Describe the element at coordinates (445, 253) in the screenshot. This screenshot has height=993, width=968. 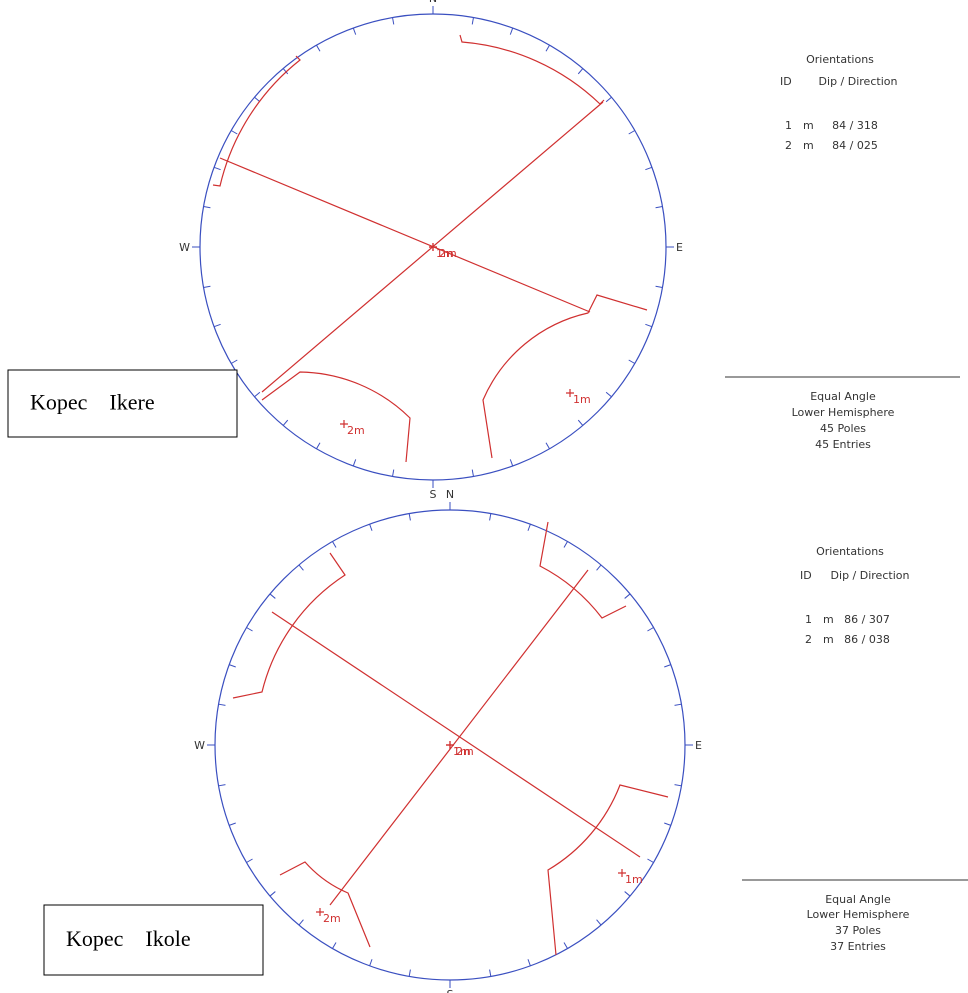
I see `pole-label: 1m` at that location.